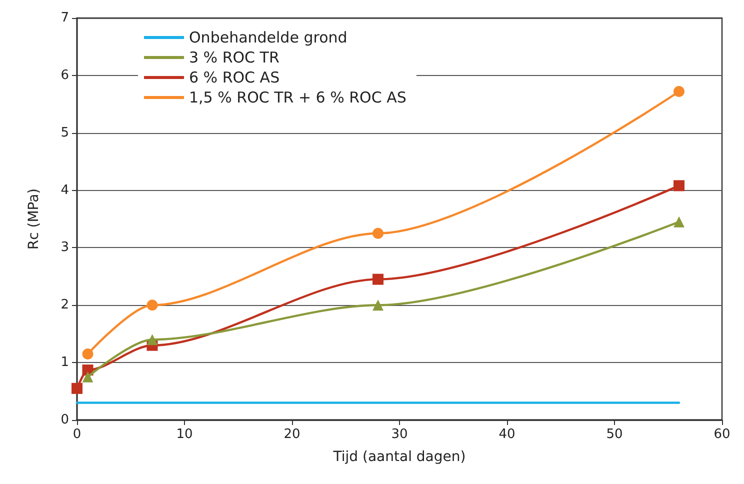 The image size is (744, 484). Describe the element at coordinates (64, 75) in the screenshot. I see `y-tick-label: 6` at that location.